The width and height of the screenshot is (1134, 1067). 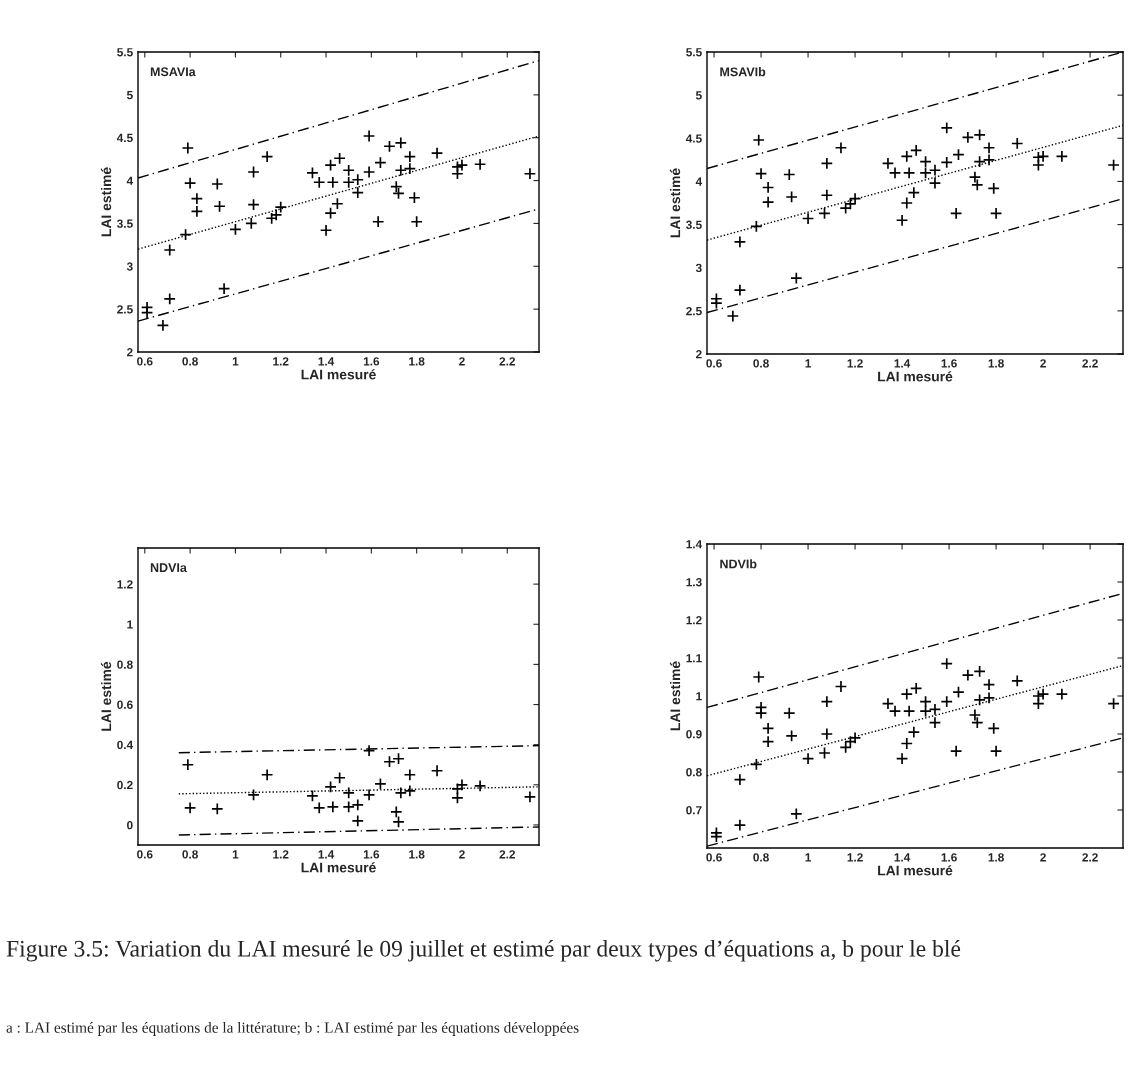 What do you see at coordinates (483, 951) in the screenshot?
I see `caption: Figure 3.5: Variation du LAI mesuré le 09 juillet et estimé par deux types d’équations a, b pour le blé` at bounding box center [483, 951].